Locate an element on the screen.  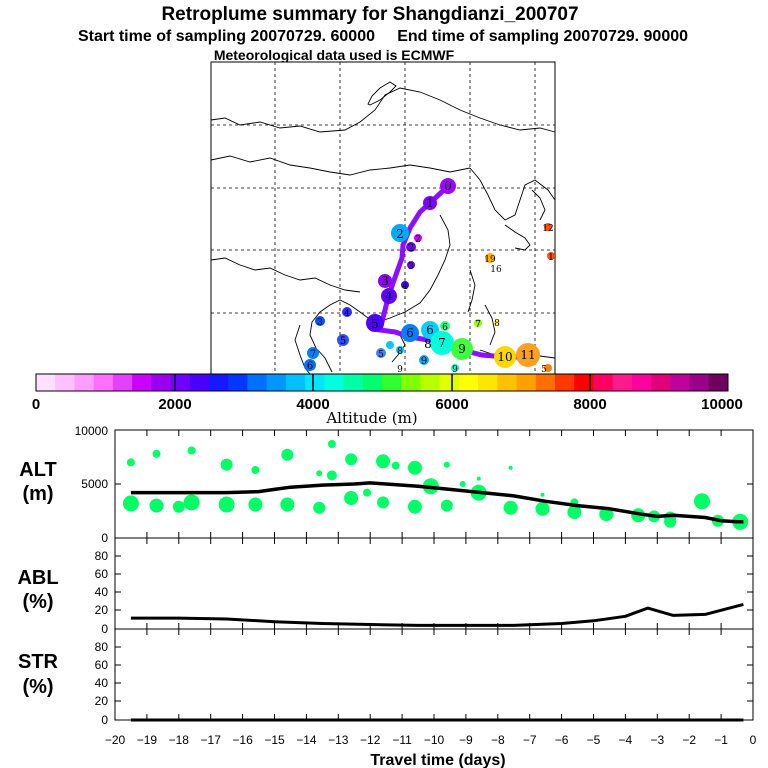
map-label: 4 is located at coordinates (389, 296).